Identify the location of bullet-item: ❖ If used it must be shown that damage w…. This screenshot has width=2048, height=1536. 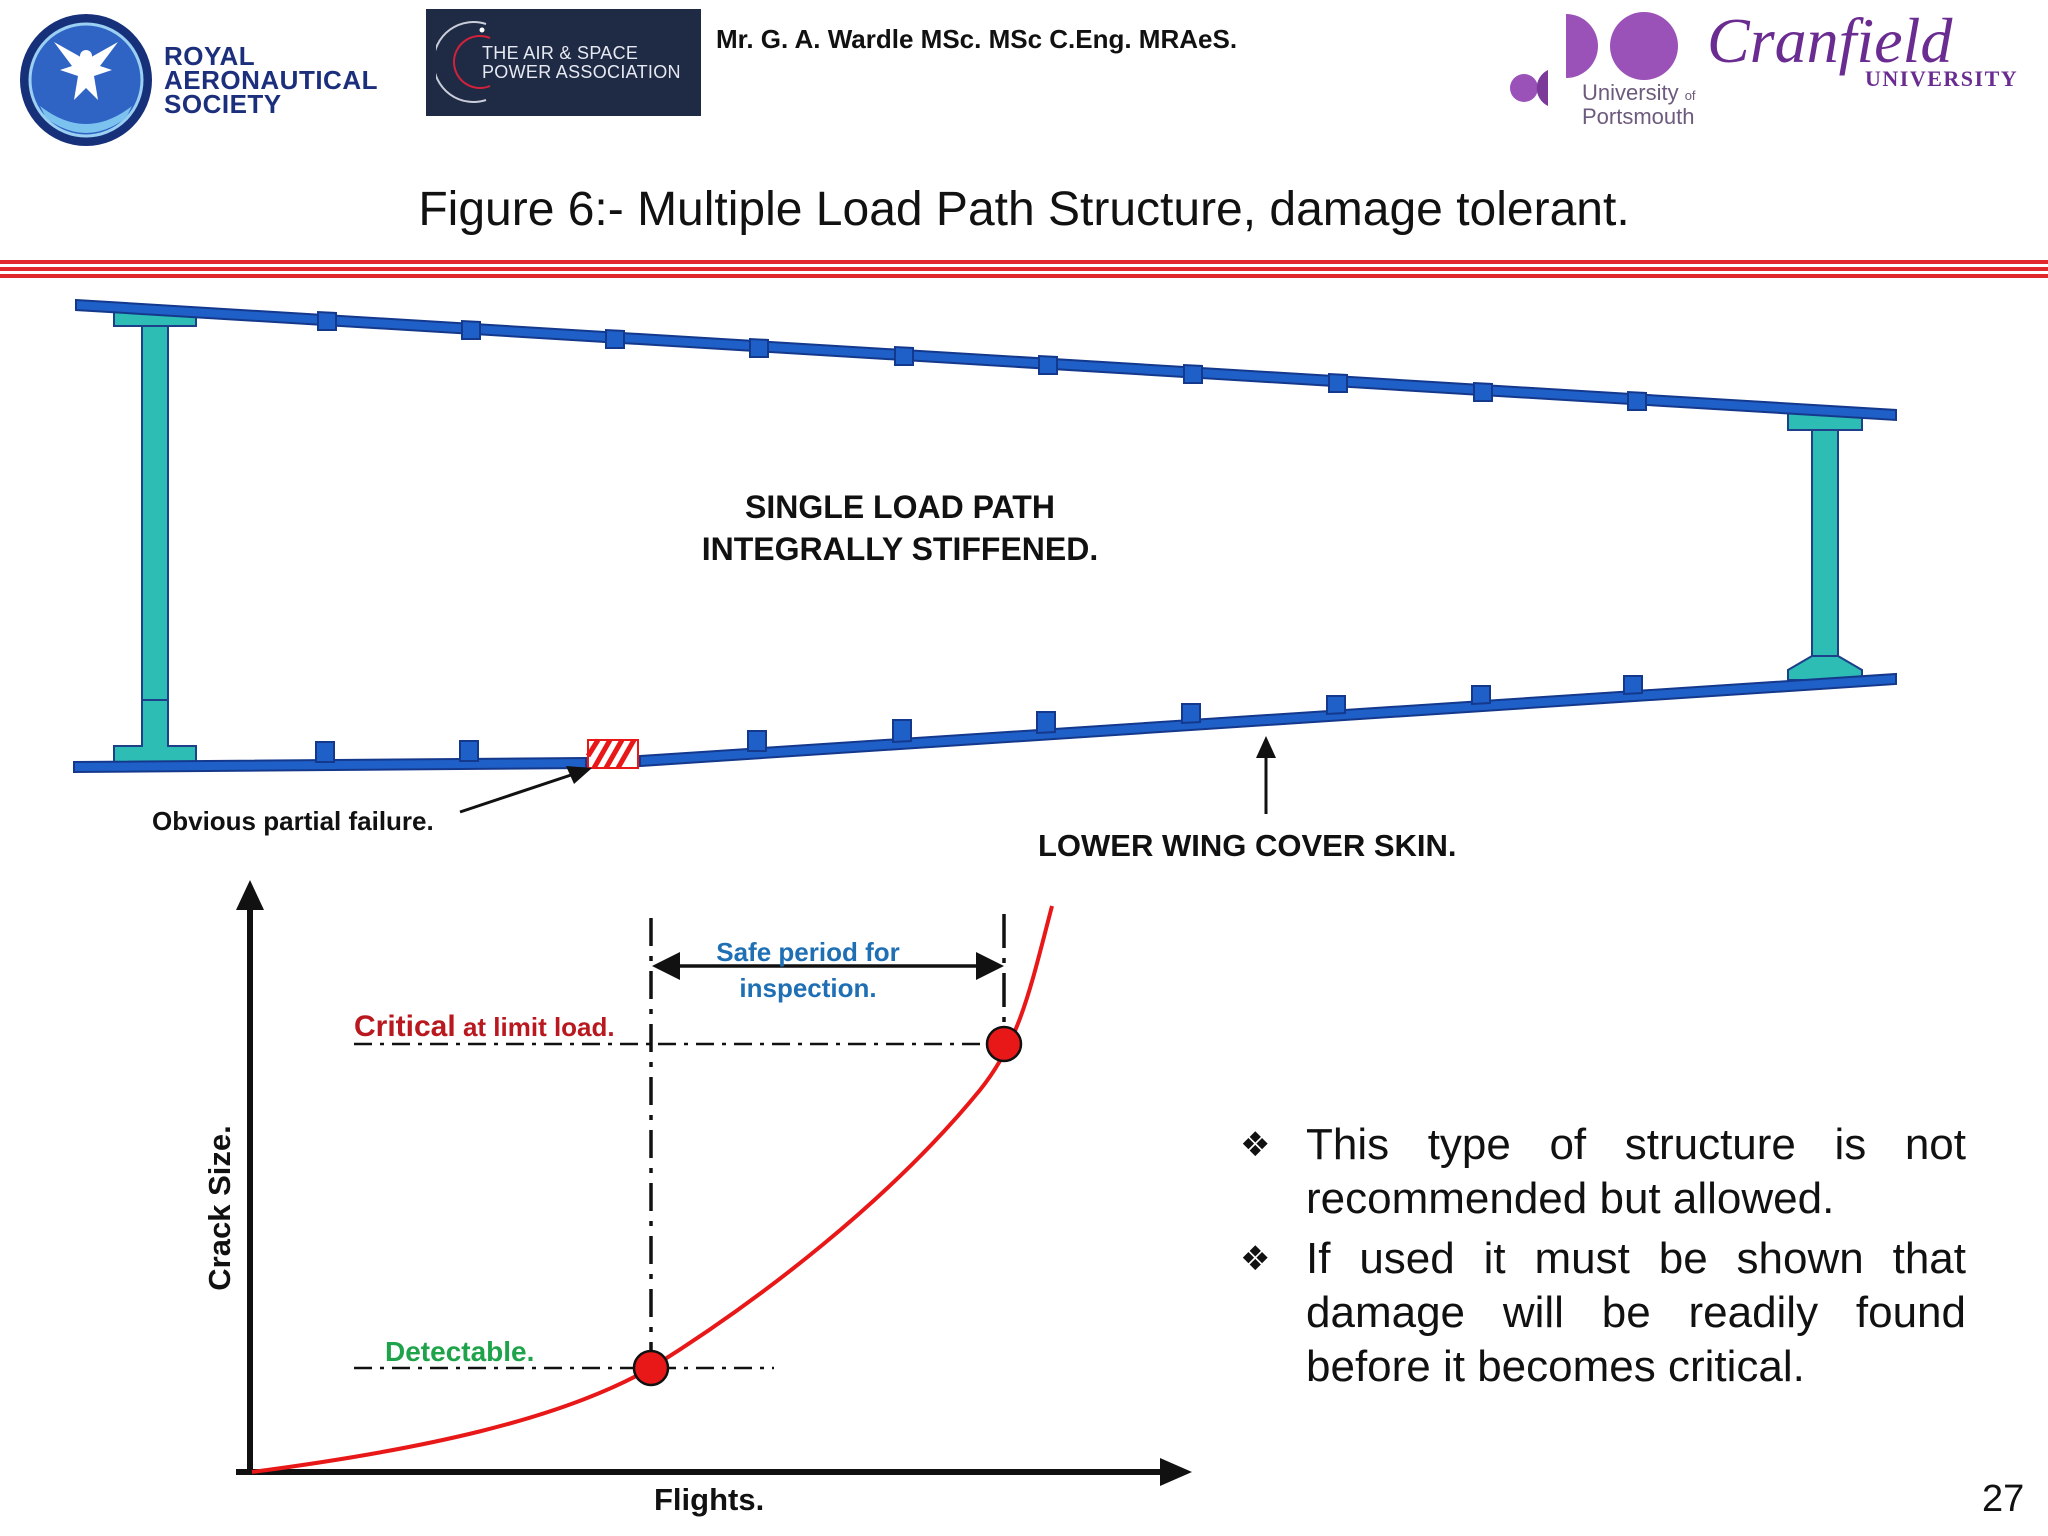
(1603, 1313).